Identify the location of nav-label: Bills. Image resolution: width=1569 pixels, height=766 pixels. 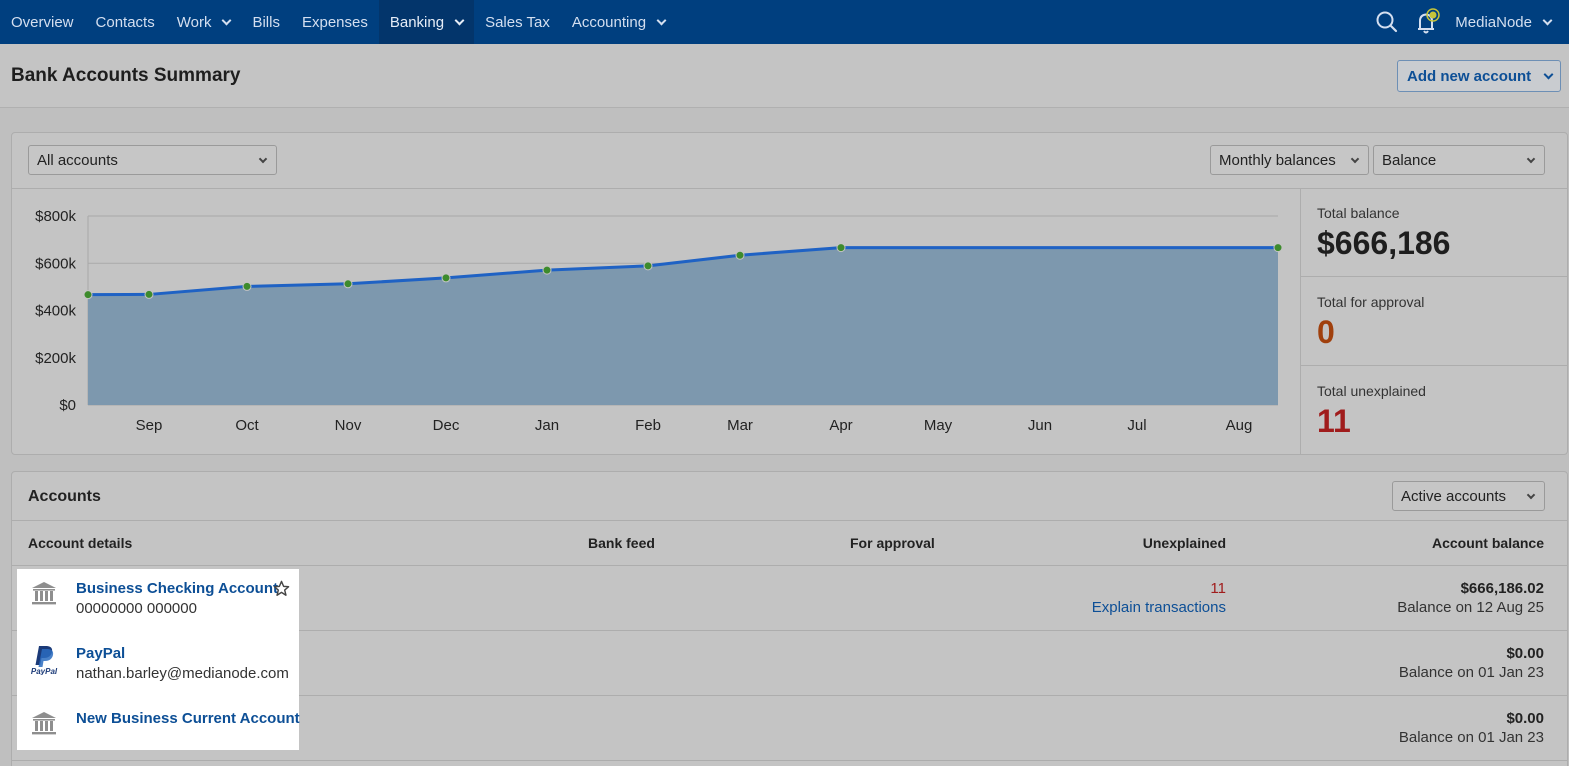
(266, 22).